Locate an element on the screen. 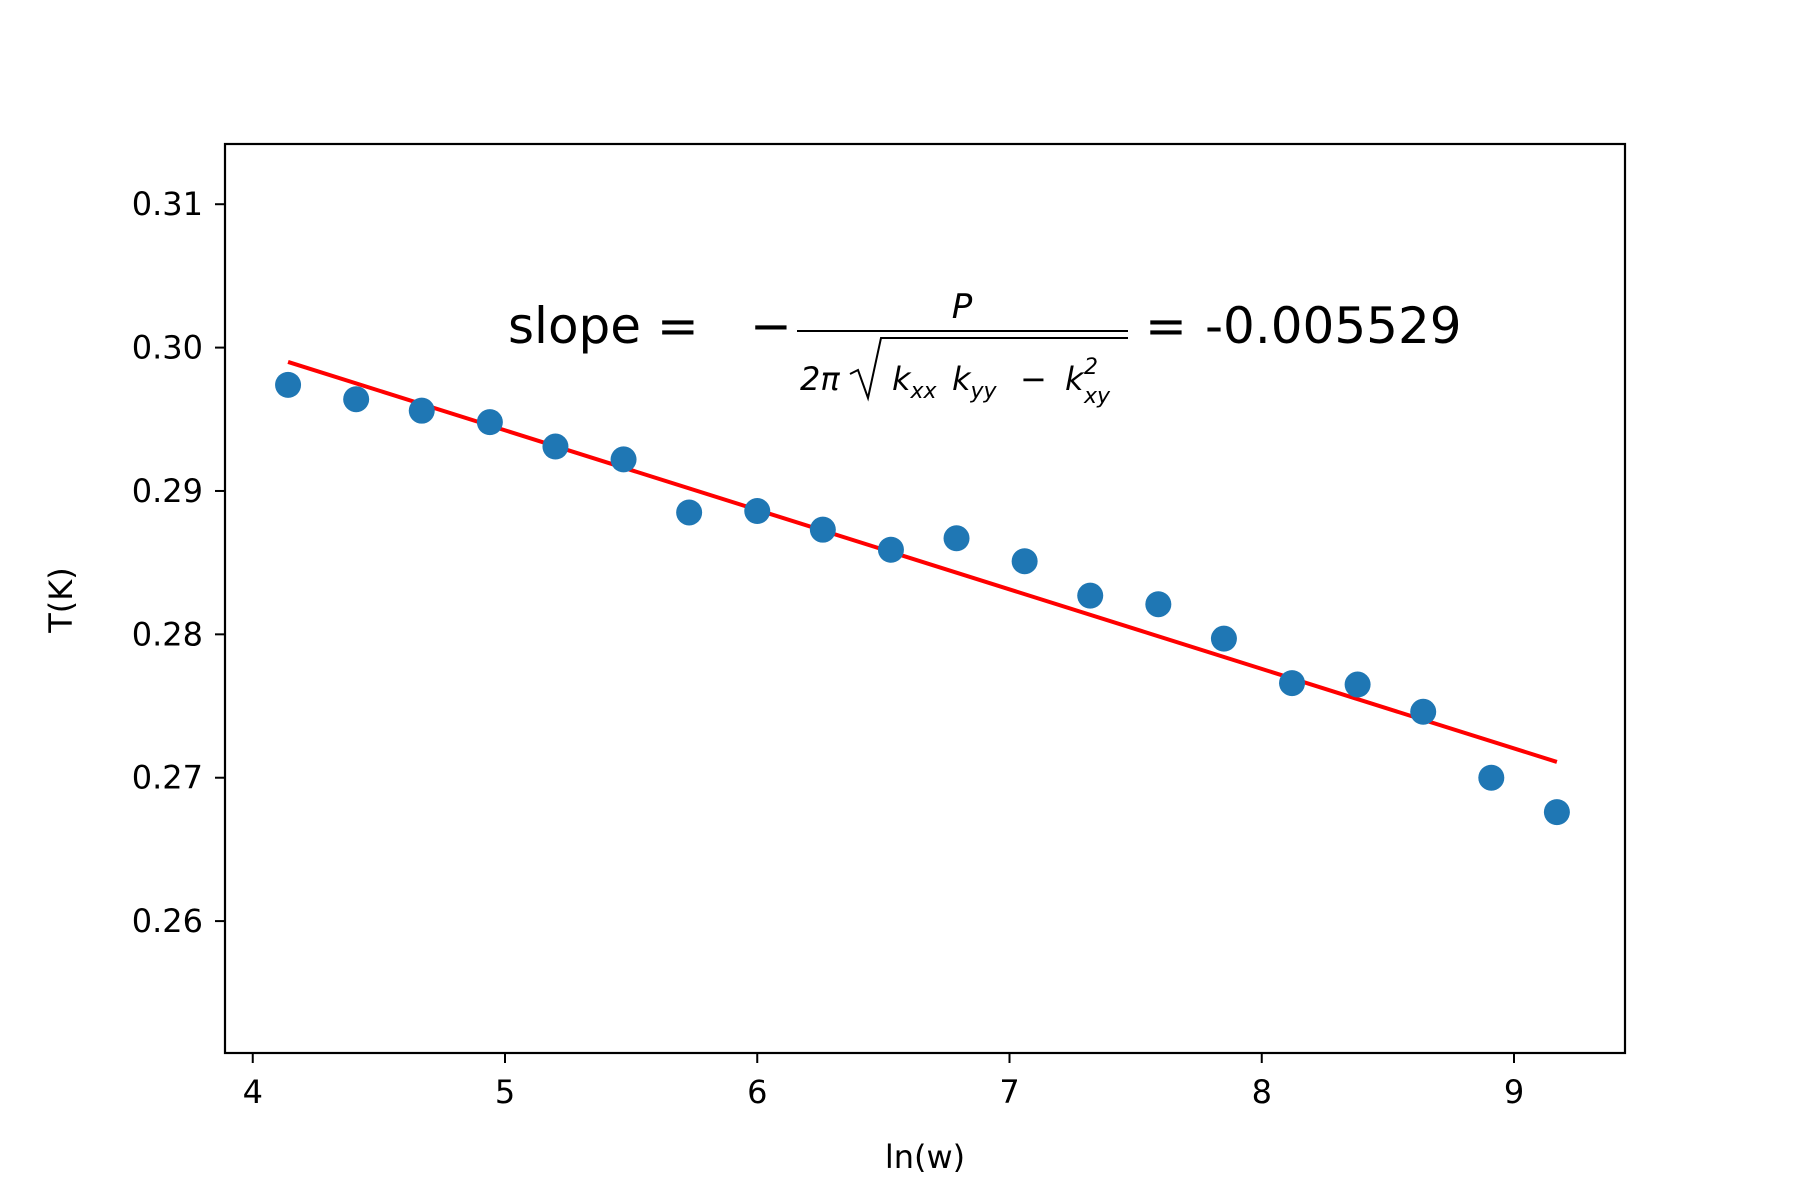 The height and width of the screenshot is (1200, 1800). sqrt-sign is located at coordinates (988, 369).